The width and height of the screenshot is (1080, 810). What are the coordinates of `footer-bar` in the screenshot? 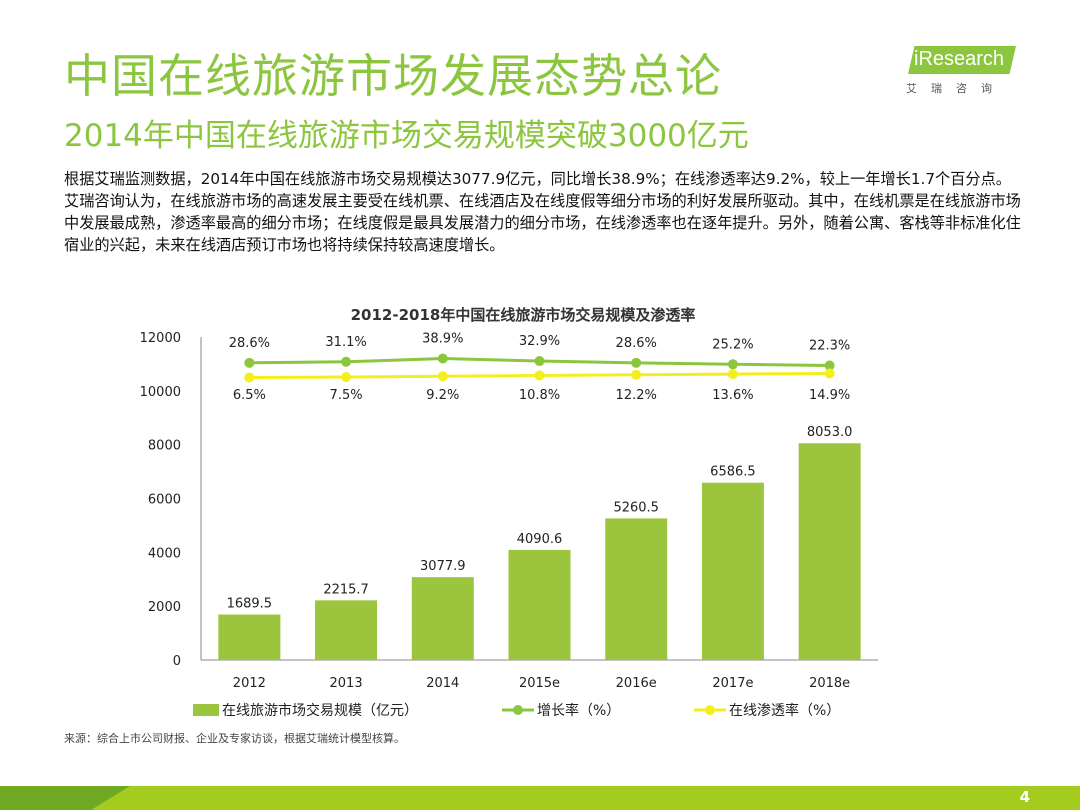 It's located at (540, 798).